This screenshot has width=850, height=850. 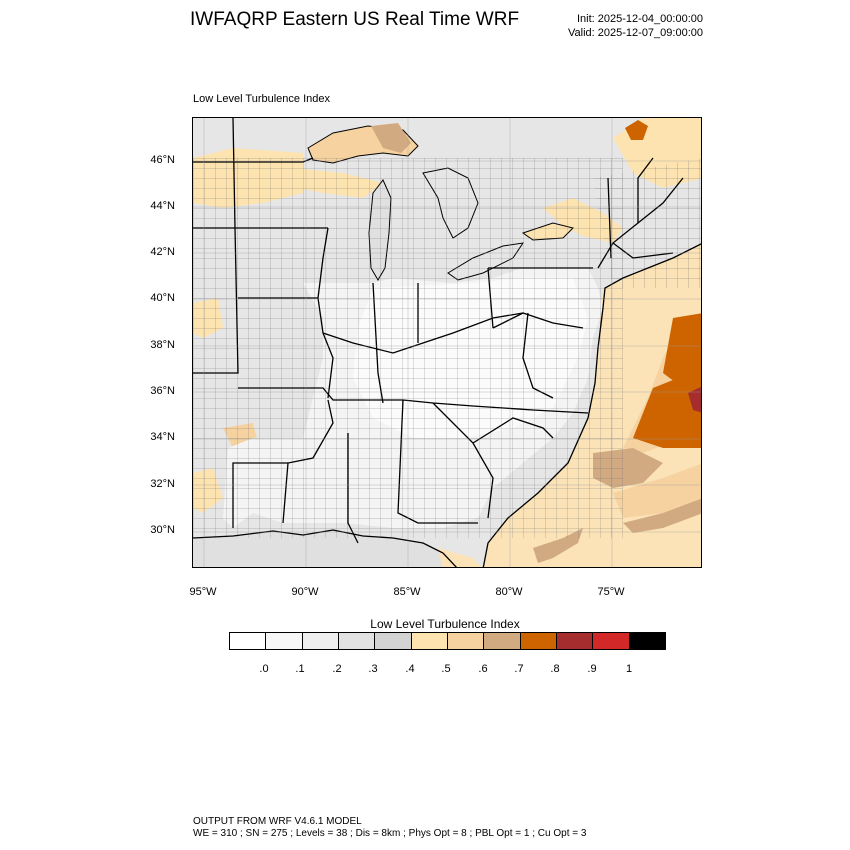 What do you see at coordinates (162, 345) in the screenshot?
I see `lat-label-38: 38°N` at bounding box center [162, 345].